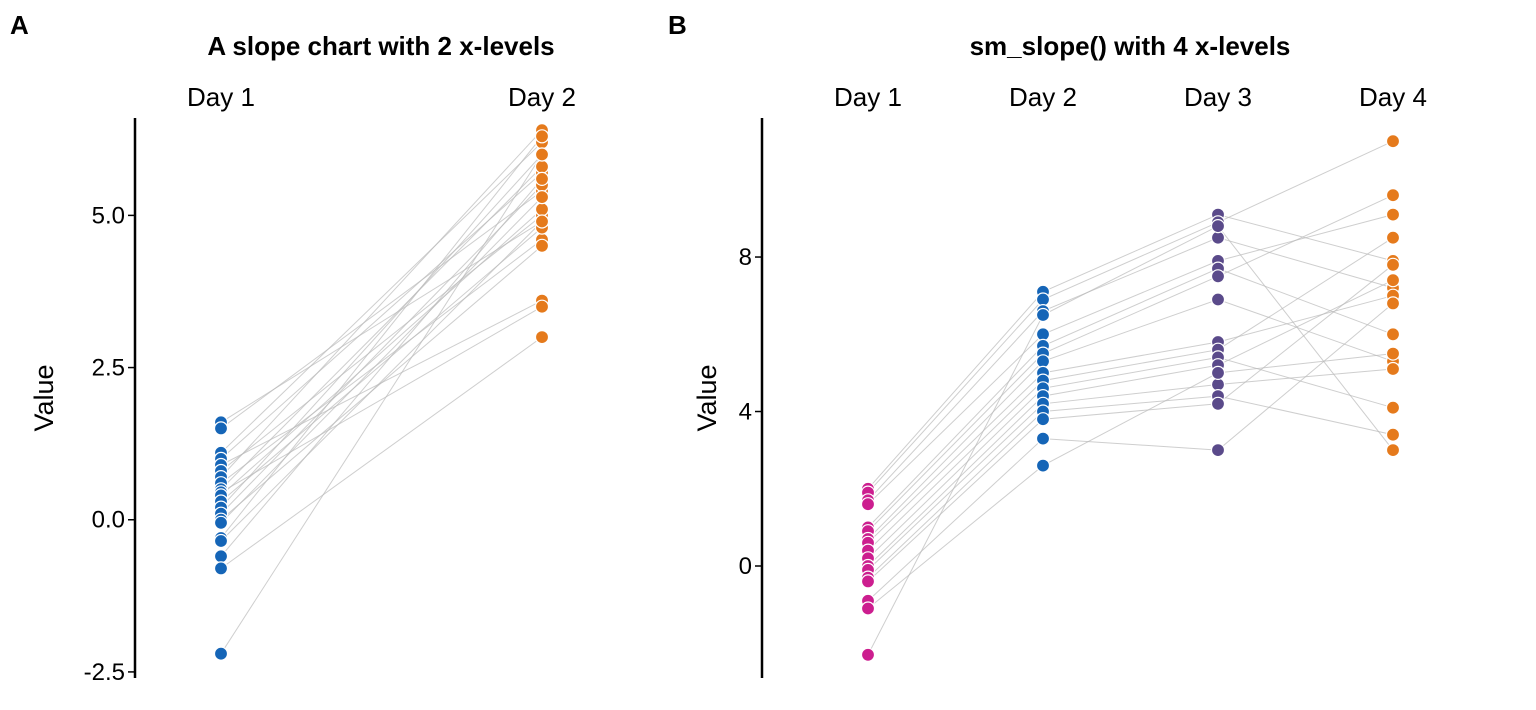 The image size is (1536, 710). What do you see at coordinates (108, 368) in the screenshot?
I see `y-tick-label: 2.5` at bounding box center [108, 368].